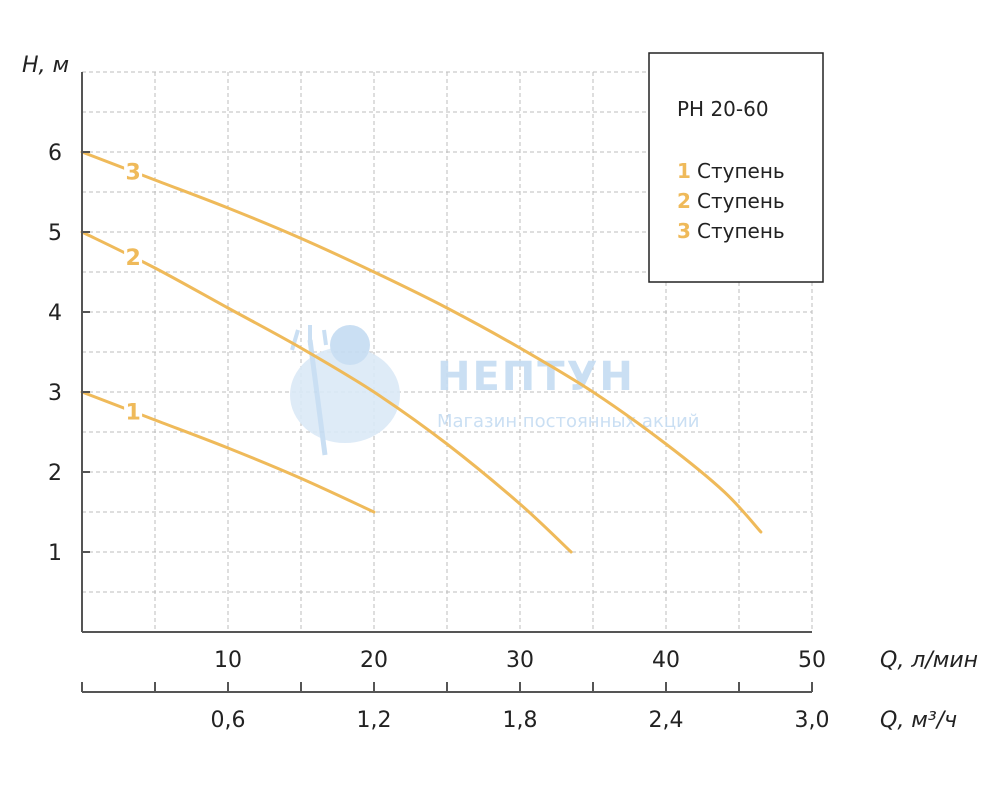 The width and height of the screenshot is (1000, 792). I want to click on legend-item: 3 Ступень, so click(731, 231).